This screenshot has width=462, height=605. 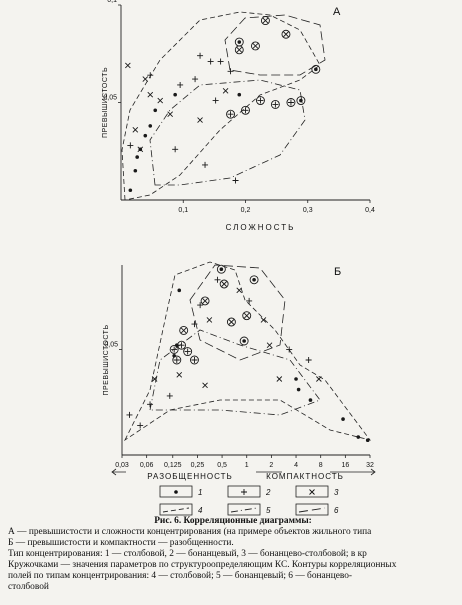 I want to click on legend-label: 6, so click(x=336, y=510).